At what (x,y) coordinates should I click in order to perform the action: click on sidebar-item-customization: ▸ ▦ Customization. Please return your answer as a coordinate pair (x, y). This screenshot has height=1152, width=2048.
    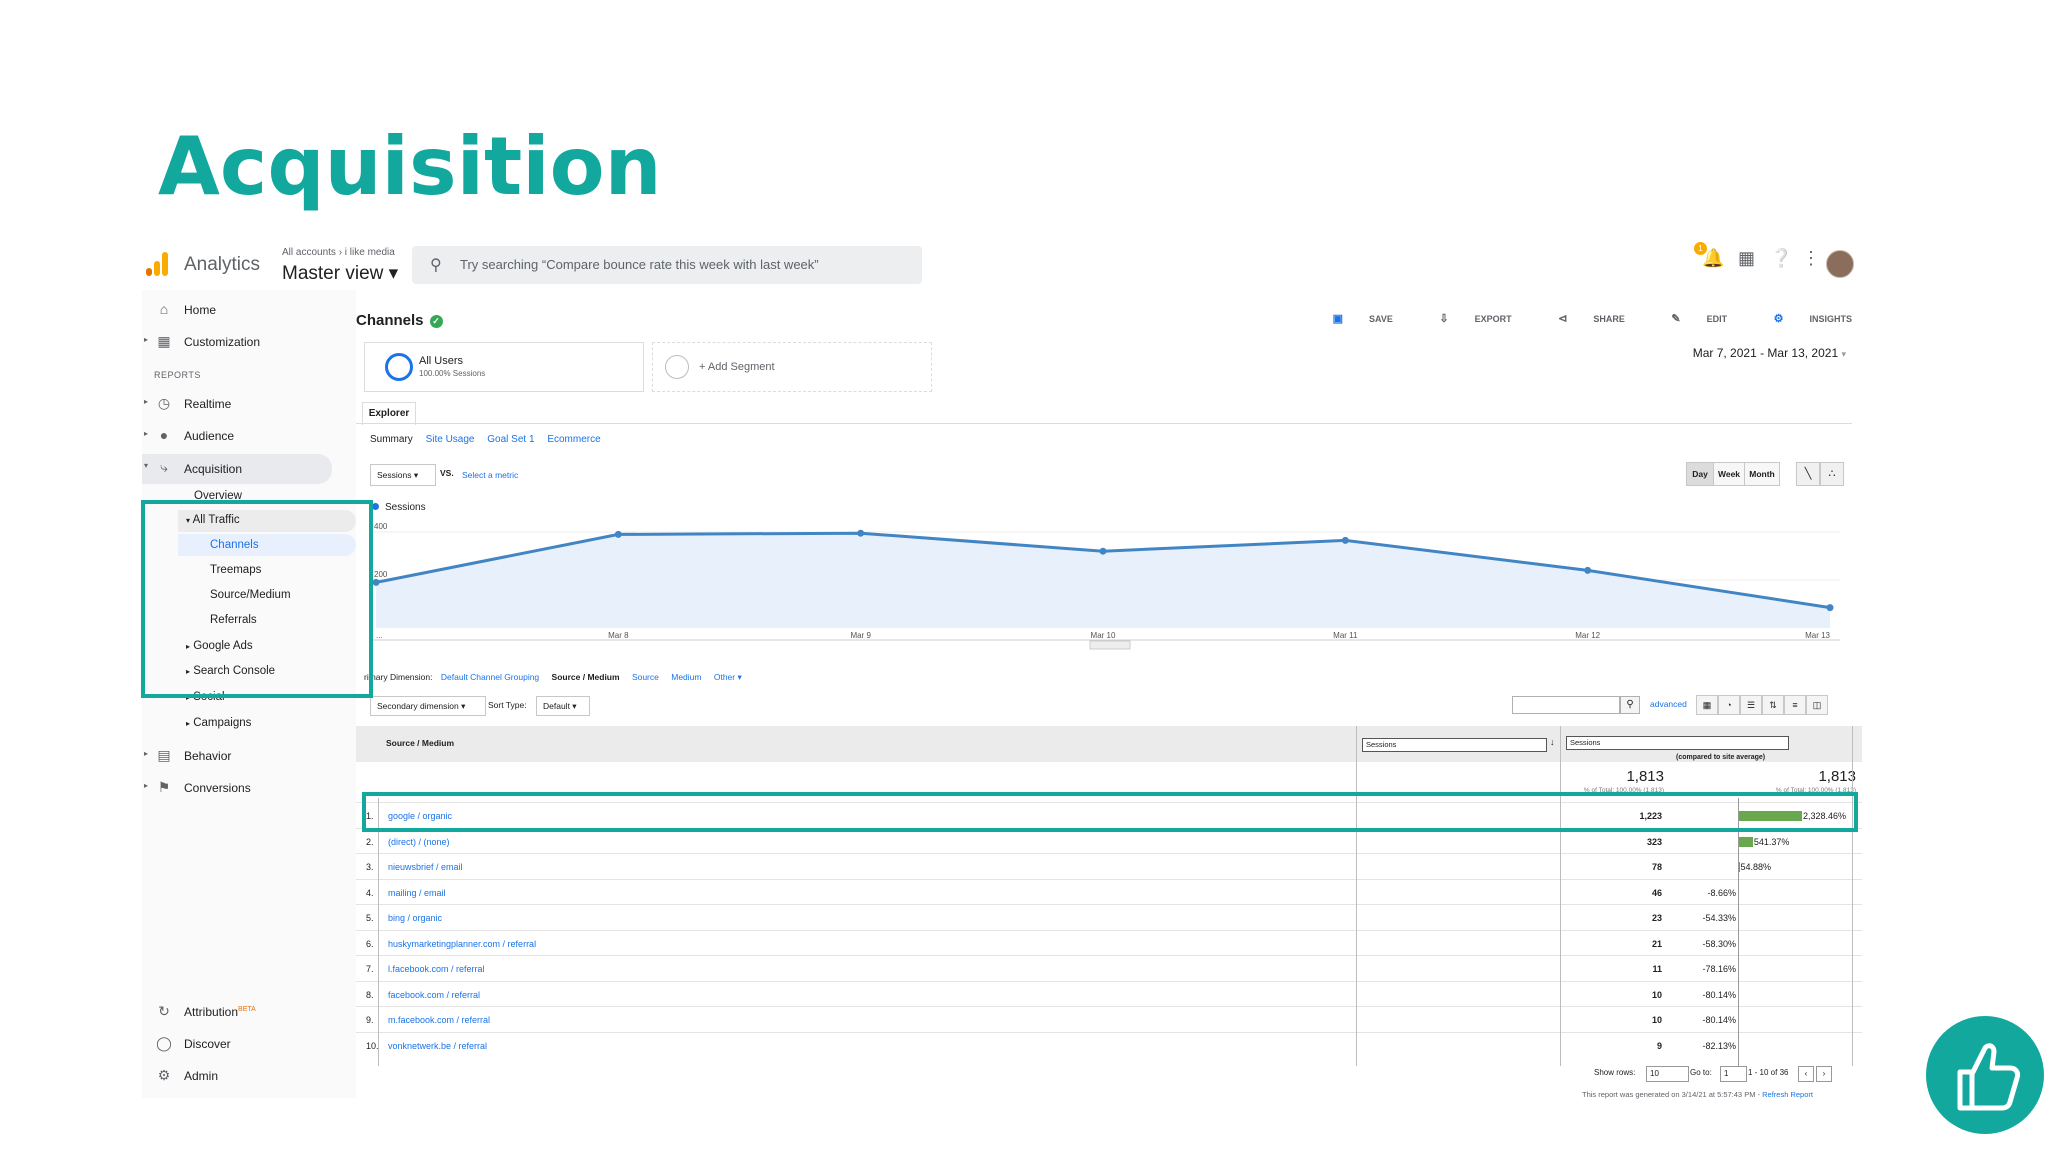
    Looking at the image, I should click on (249, 342).